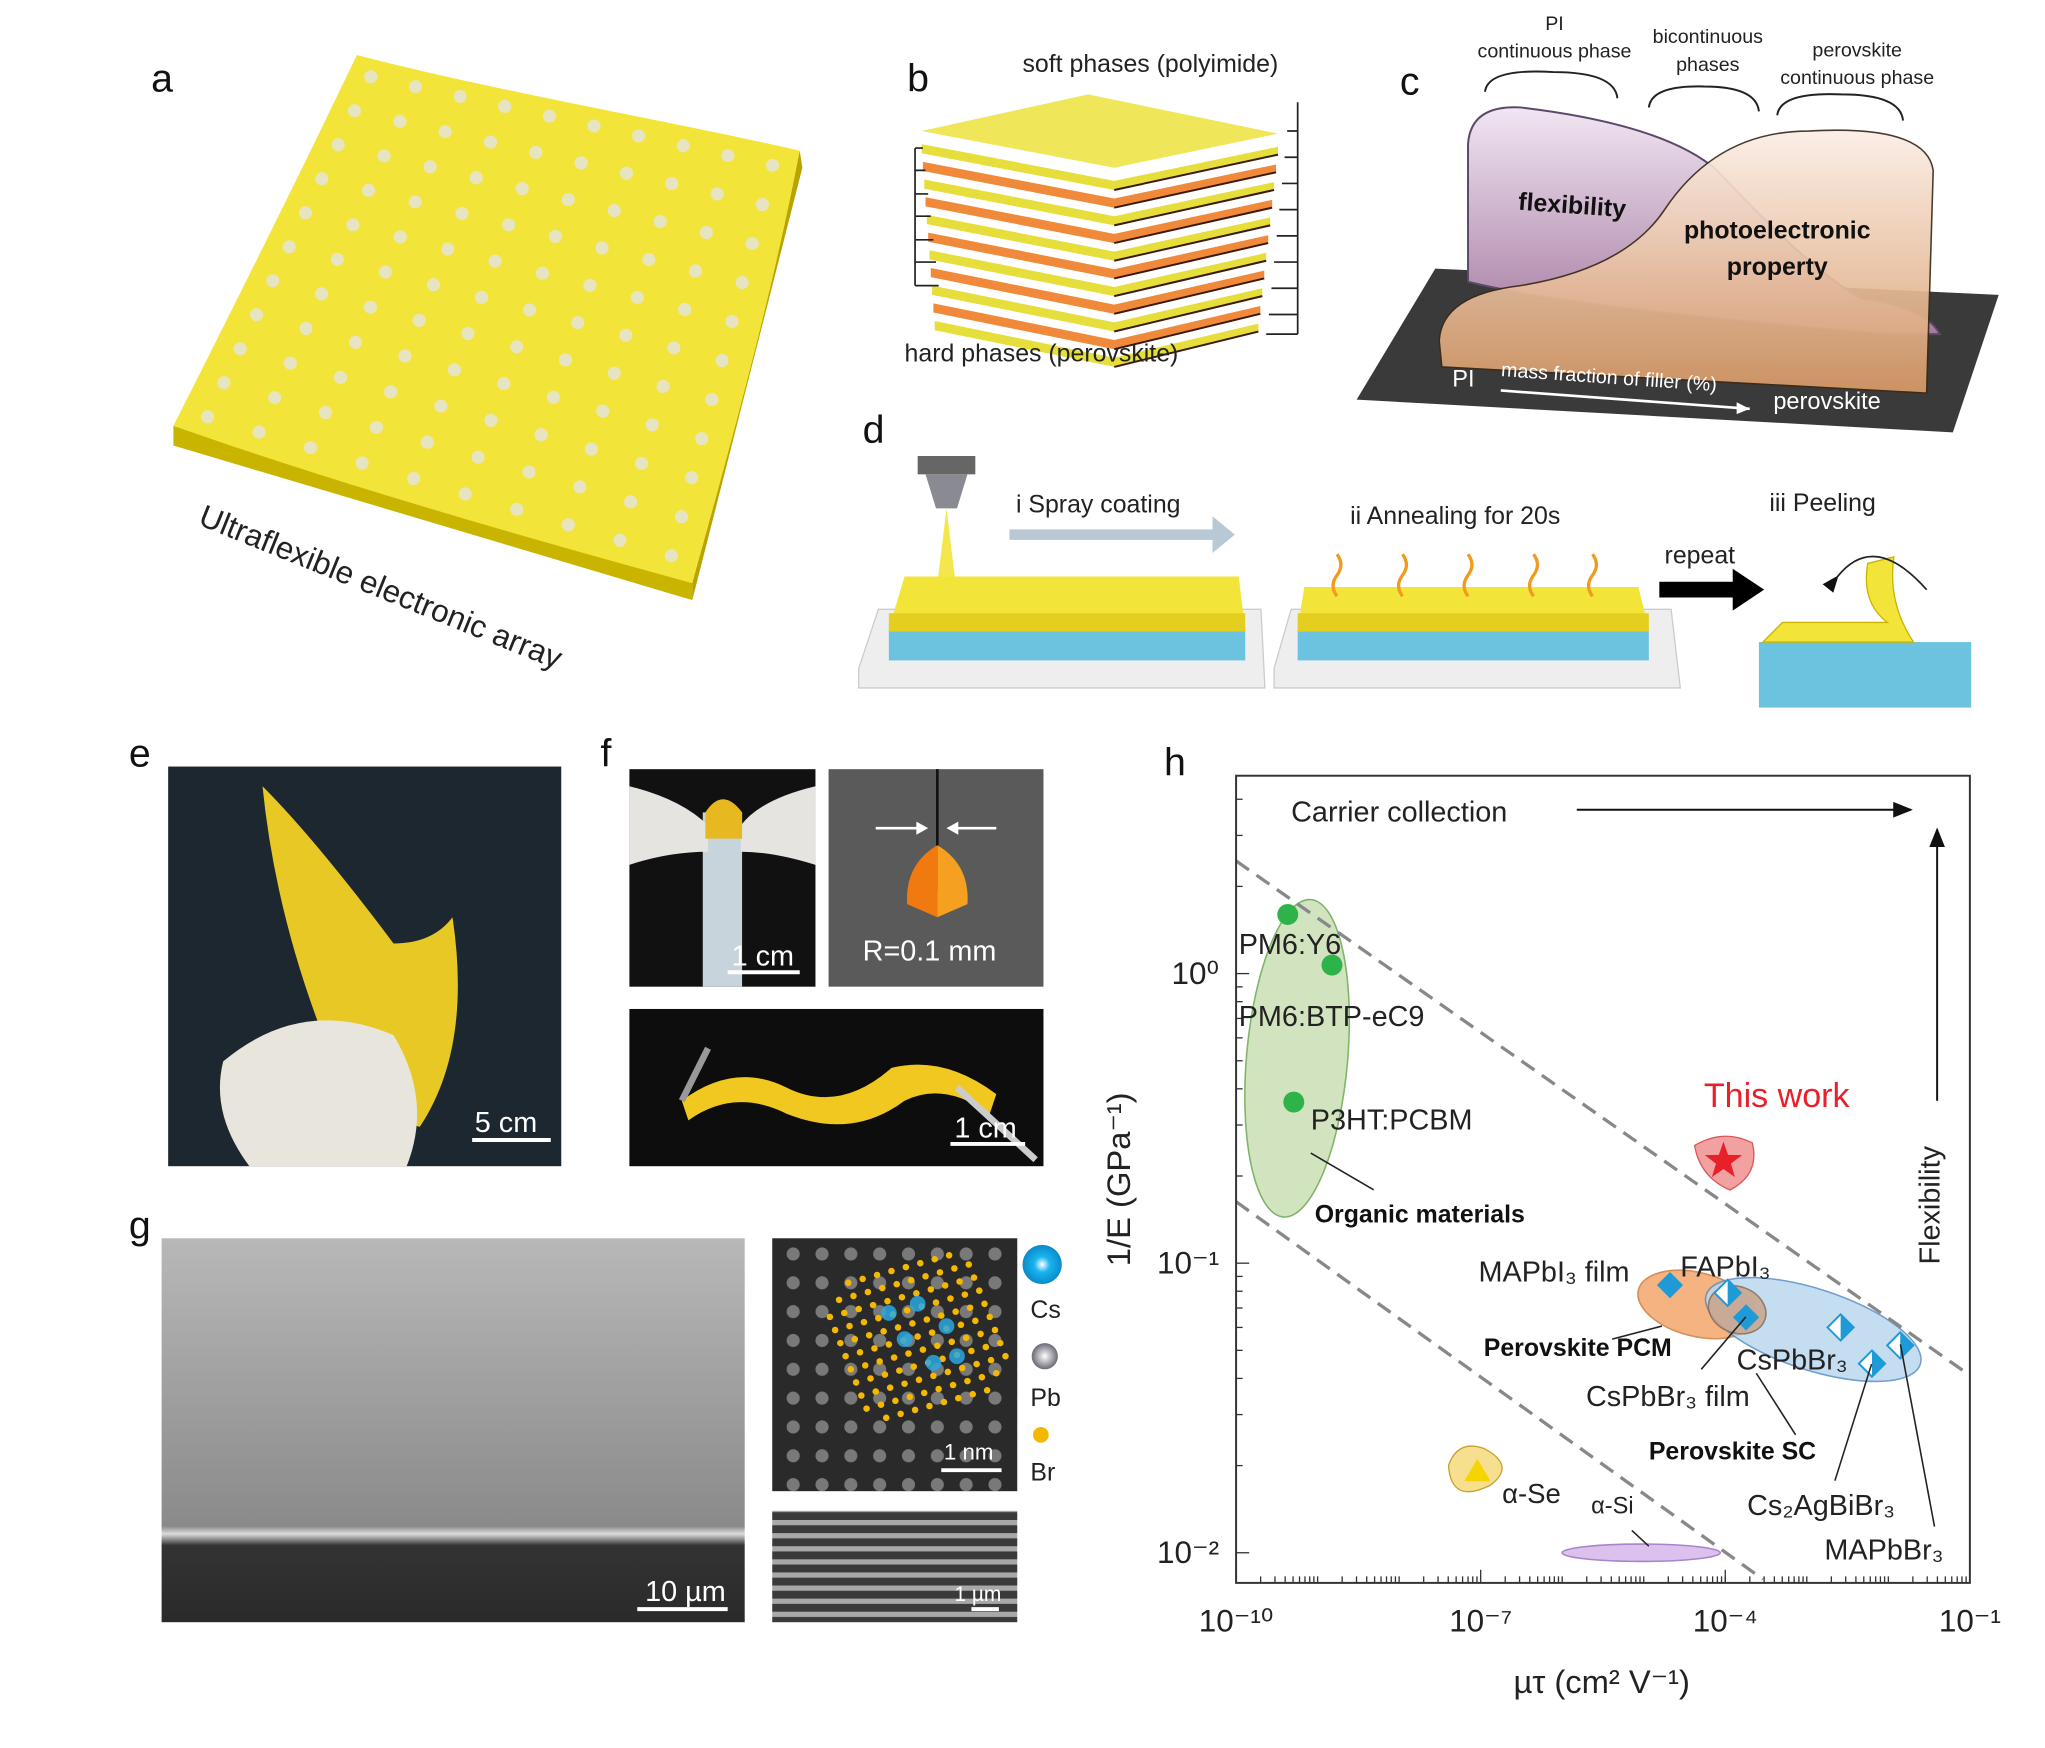 The image size is (2045, 1748). What do you see at coordinates (1042, 354) in the screenshot?
I see `hard-phase-label: hard phases (perovskite)` at bounding box center [1042, 354].